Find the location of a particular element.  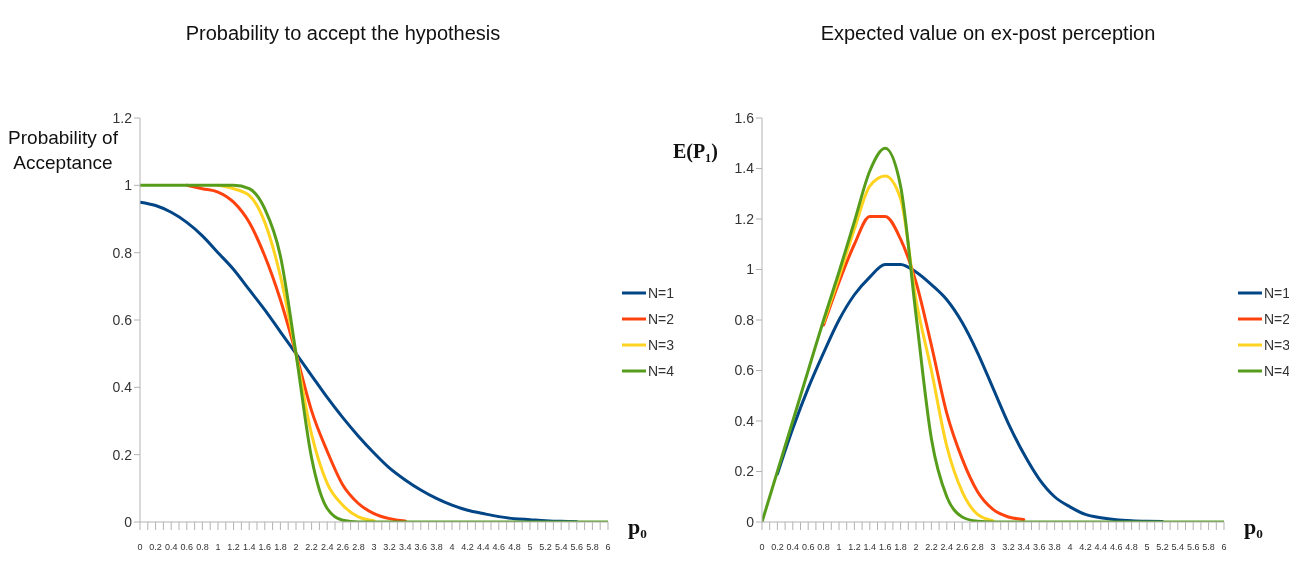

y-axis-title: Probability of Acceptance is located at coordinates (63, 150).